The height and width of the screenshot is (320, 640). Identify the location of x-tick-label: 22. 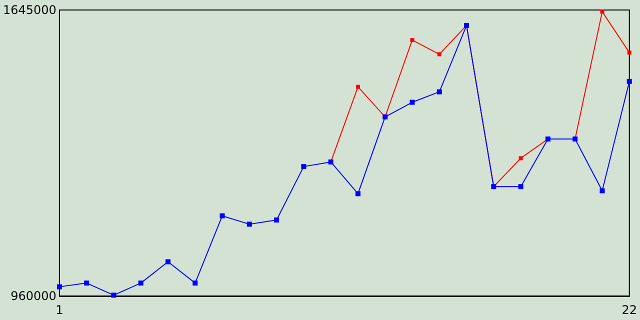
(630, 310).